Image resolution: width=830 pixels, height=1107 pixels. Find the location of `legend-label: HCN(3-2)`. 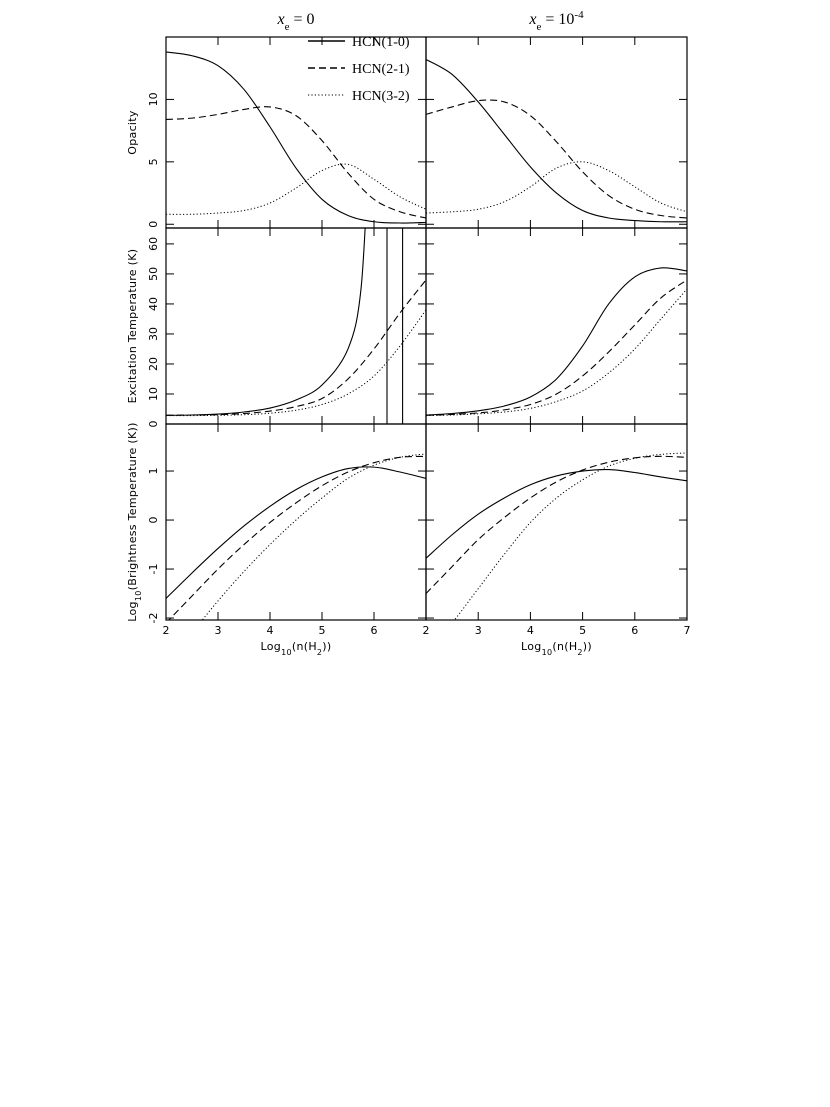

legend-label: HCN(3-2) is located at coordinates (381, 96).